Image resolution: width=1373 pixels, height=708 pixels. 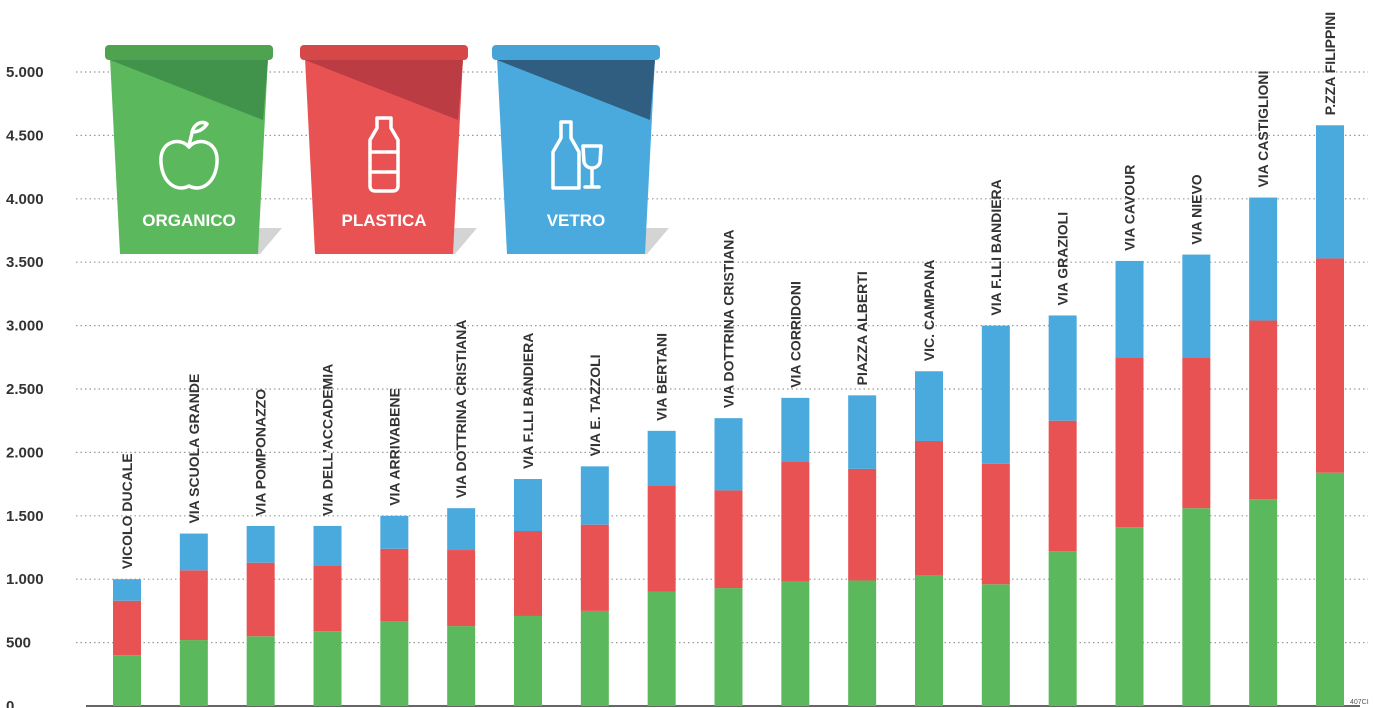 I want to click on y-tick-label: 2.000, so click(x=25, y=452).